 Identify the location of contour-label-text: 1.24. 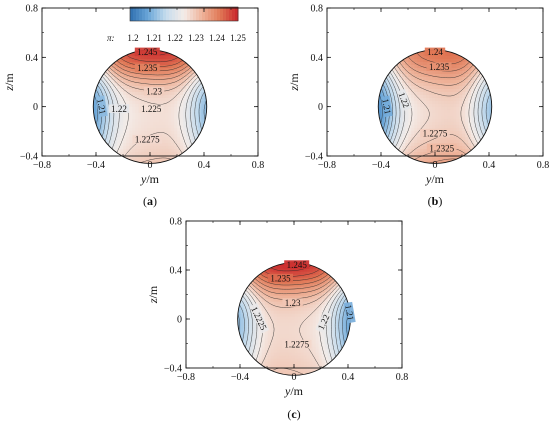
(435, 52).